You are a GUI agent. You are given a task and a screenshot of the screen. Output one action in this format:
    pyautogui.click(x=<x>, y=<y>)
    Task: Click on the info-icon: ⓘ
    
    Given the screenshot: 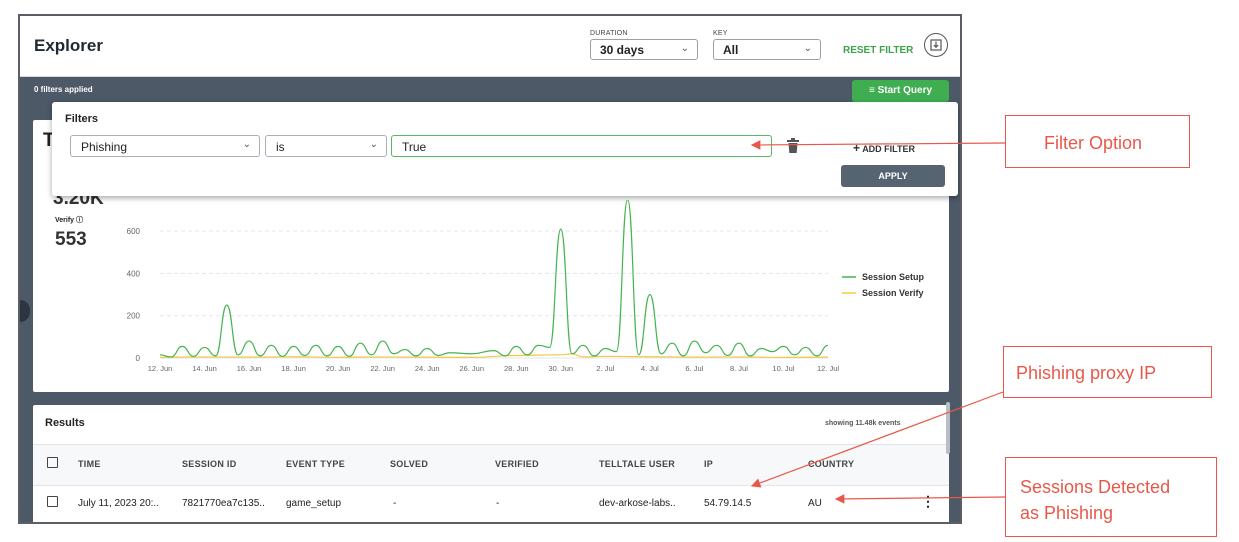 What is the action you would take?
    pyautogui.click(x=80, y=220)
    